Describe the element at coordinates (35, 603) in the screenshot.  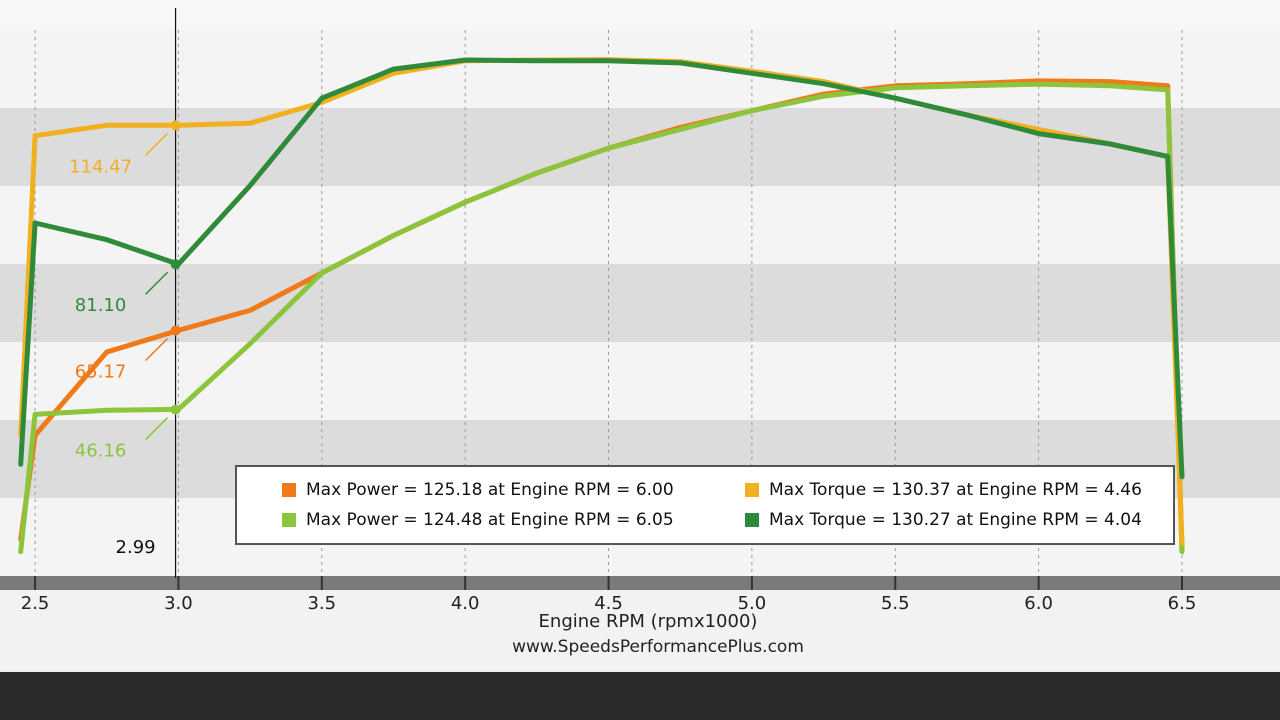
I see `x-tick-label: 2.5` at that location.